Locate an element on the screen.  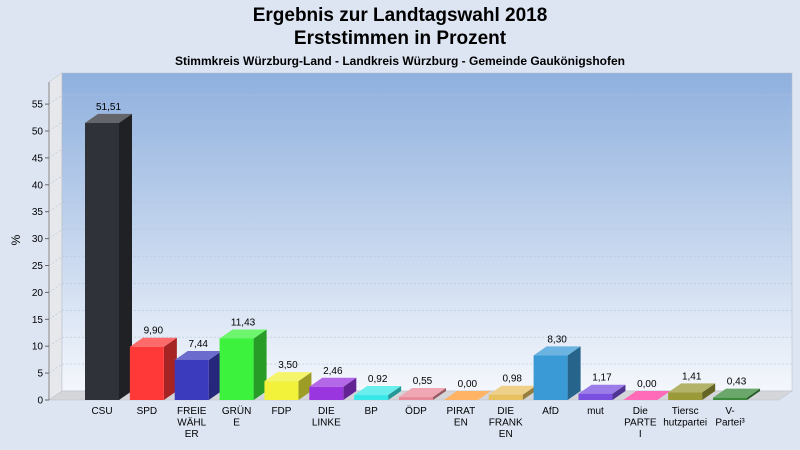
value-label: 3,50 is located at coordinates (288, 365).